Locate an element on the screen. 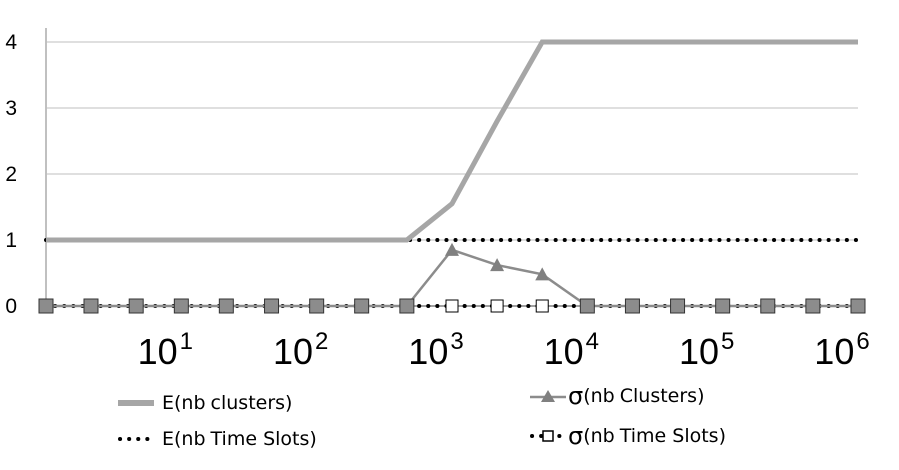  legend-sigma-timeslots-sigma: σ is located at coordinates (576, 436).